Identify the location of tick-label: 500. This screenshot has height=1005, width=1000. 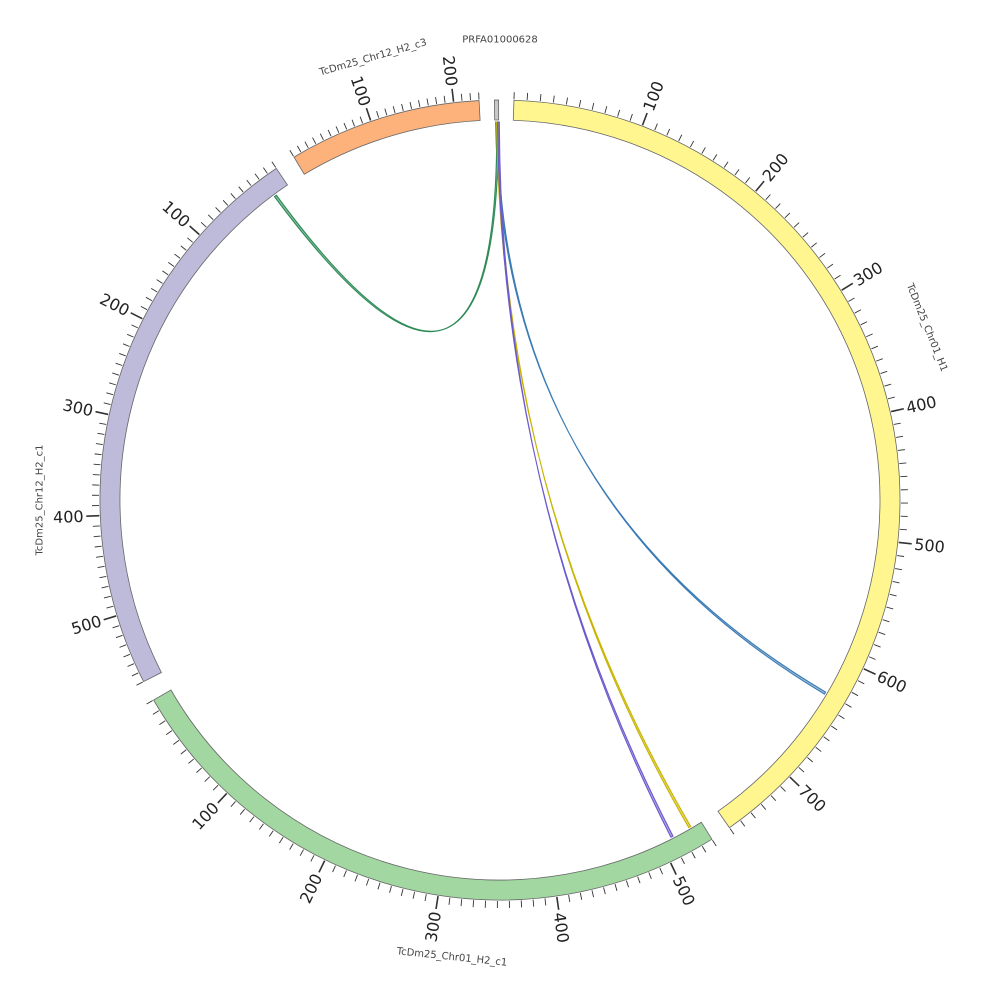
(684, 891).